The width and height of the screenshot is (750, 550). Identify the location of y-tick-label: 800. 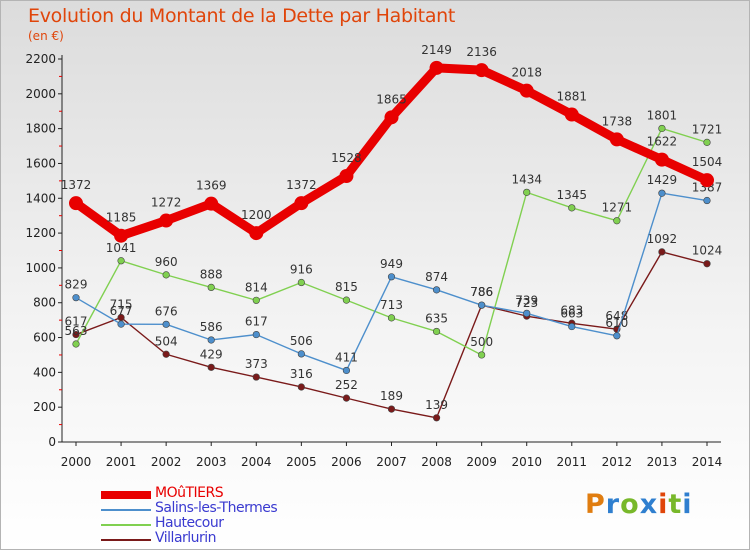
(44, 303).